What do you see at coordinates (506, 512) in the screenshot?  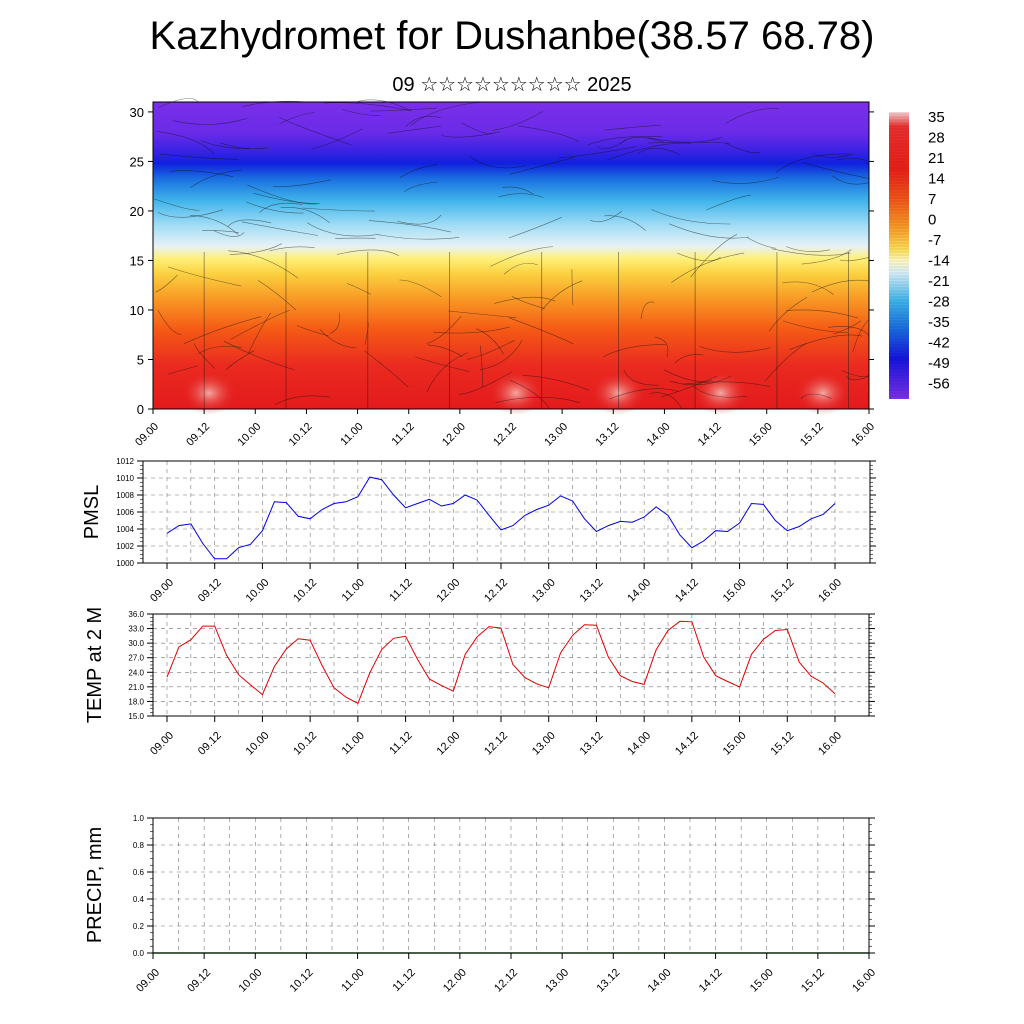 I see `pmsl-grid` at bounding box center [506, 512].